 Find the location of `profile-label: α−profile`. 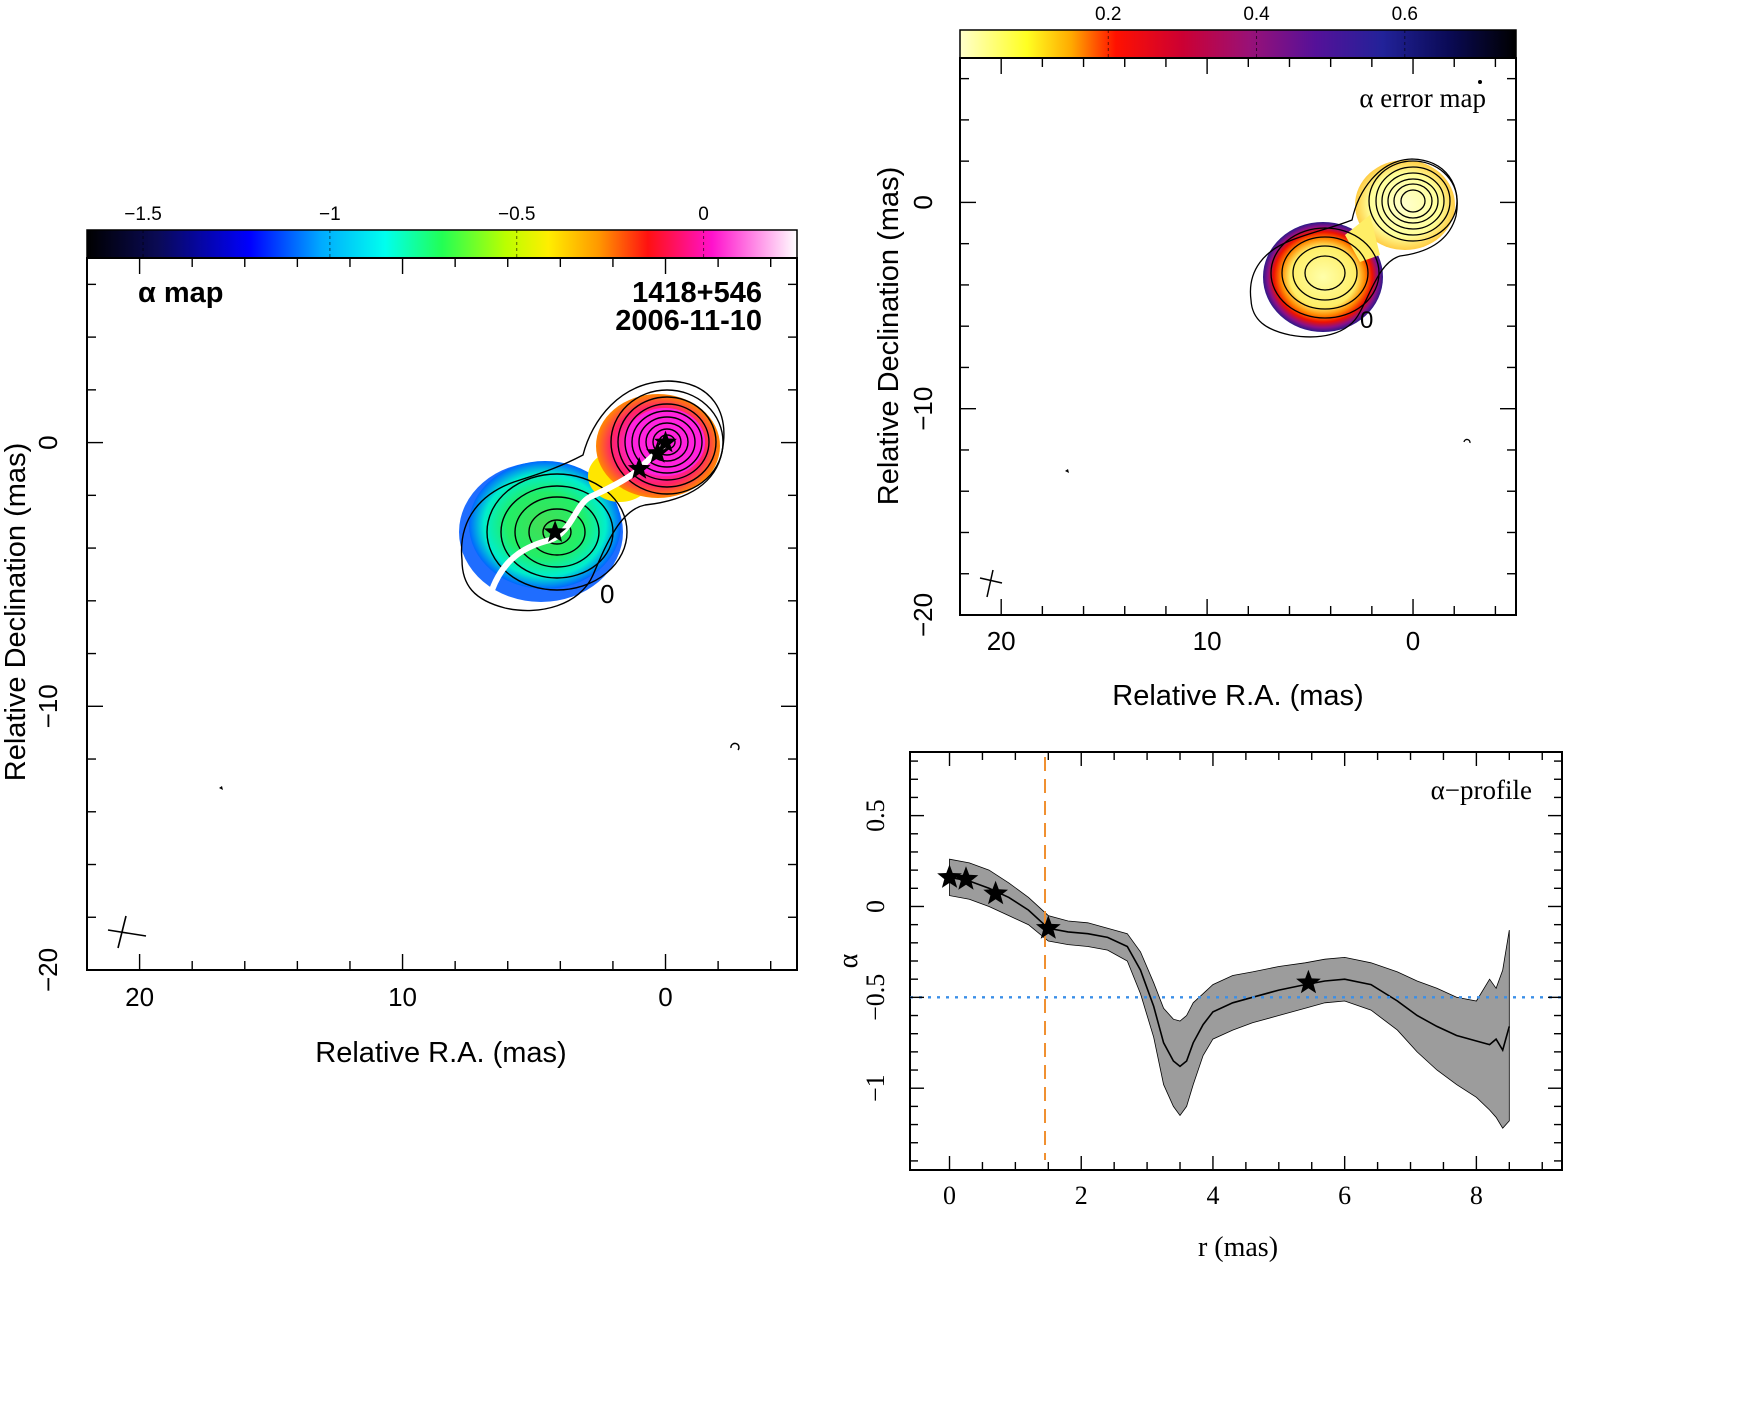

profile-label: α−profile is located at coordinates (1481, 790).